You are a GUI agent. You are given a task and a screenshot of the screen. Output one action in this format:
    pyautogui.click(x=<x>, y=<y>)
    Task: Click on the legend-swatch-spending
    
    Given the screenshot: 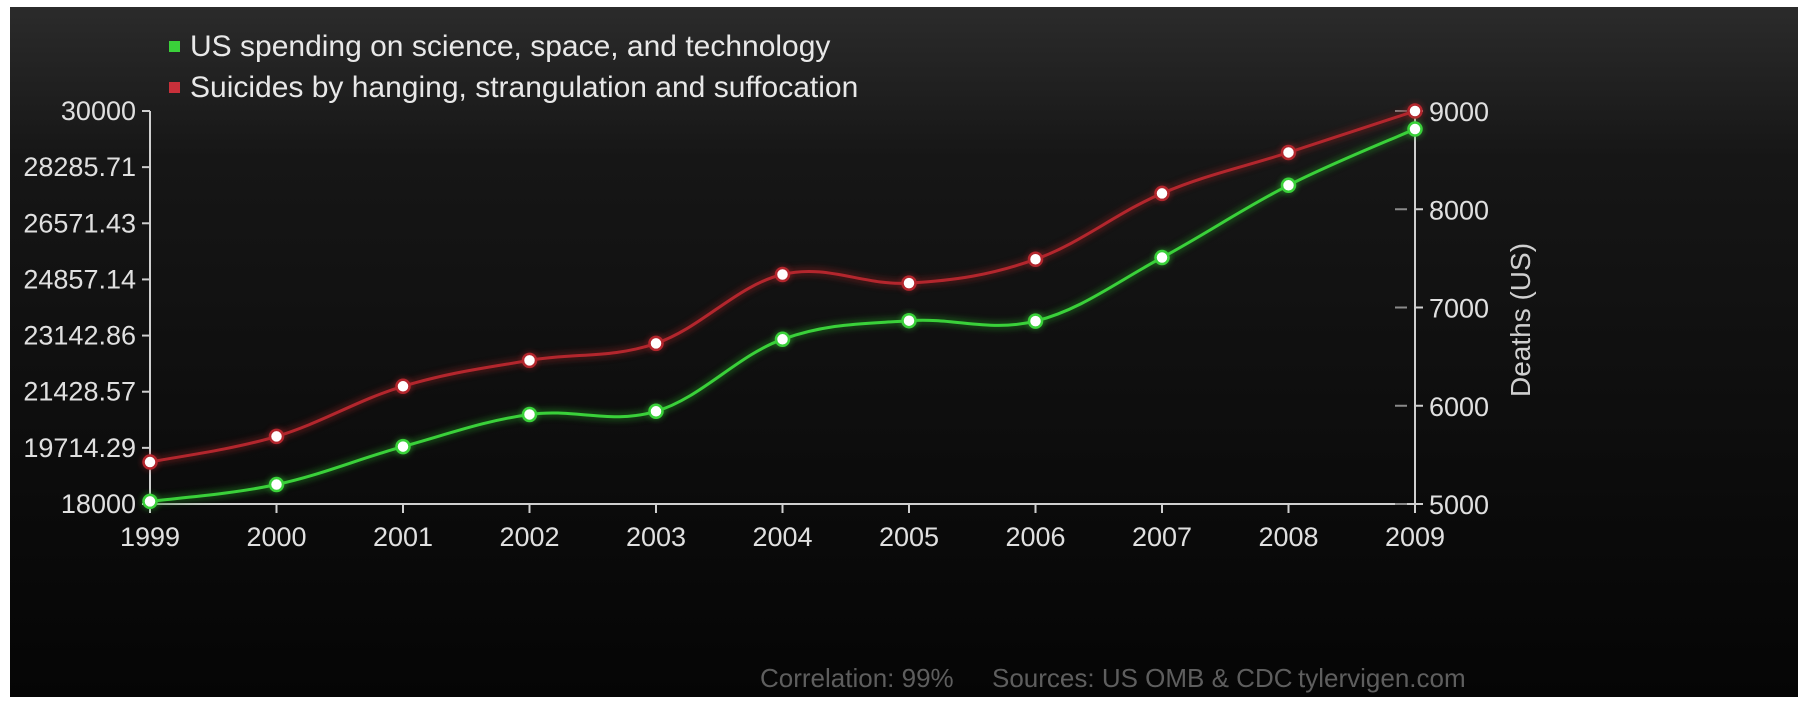 What is the action you would take?
    pyautogui.click(x=174, y=46)
    